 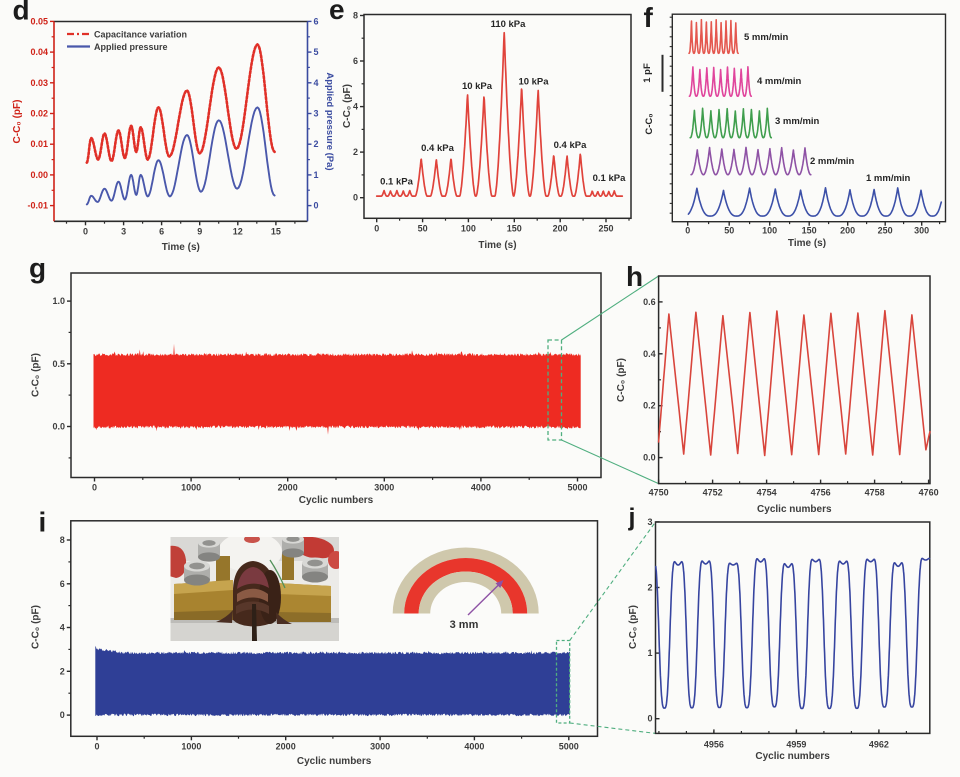 What do you see at coordinates (316, 52) in the screenshot?
I see `svg-text: 5` at bounding box center [316, 52].